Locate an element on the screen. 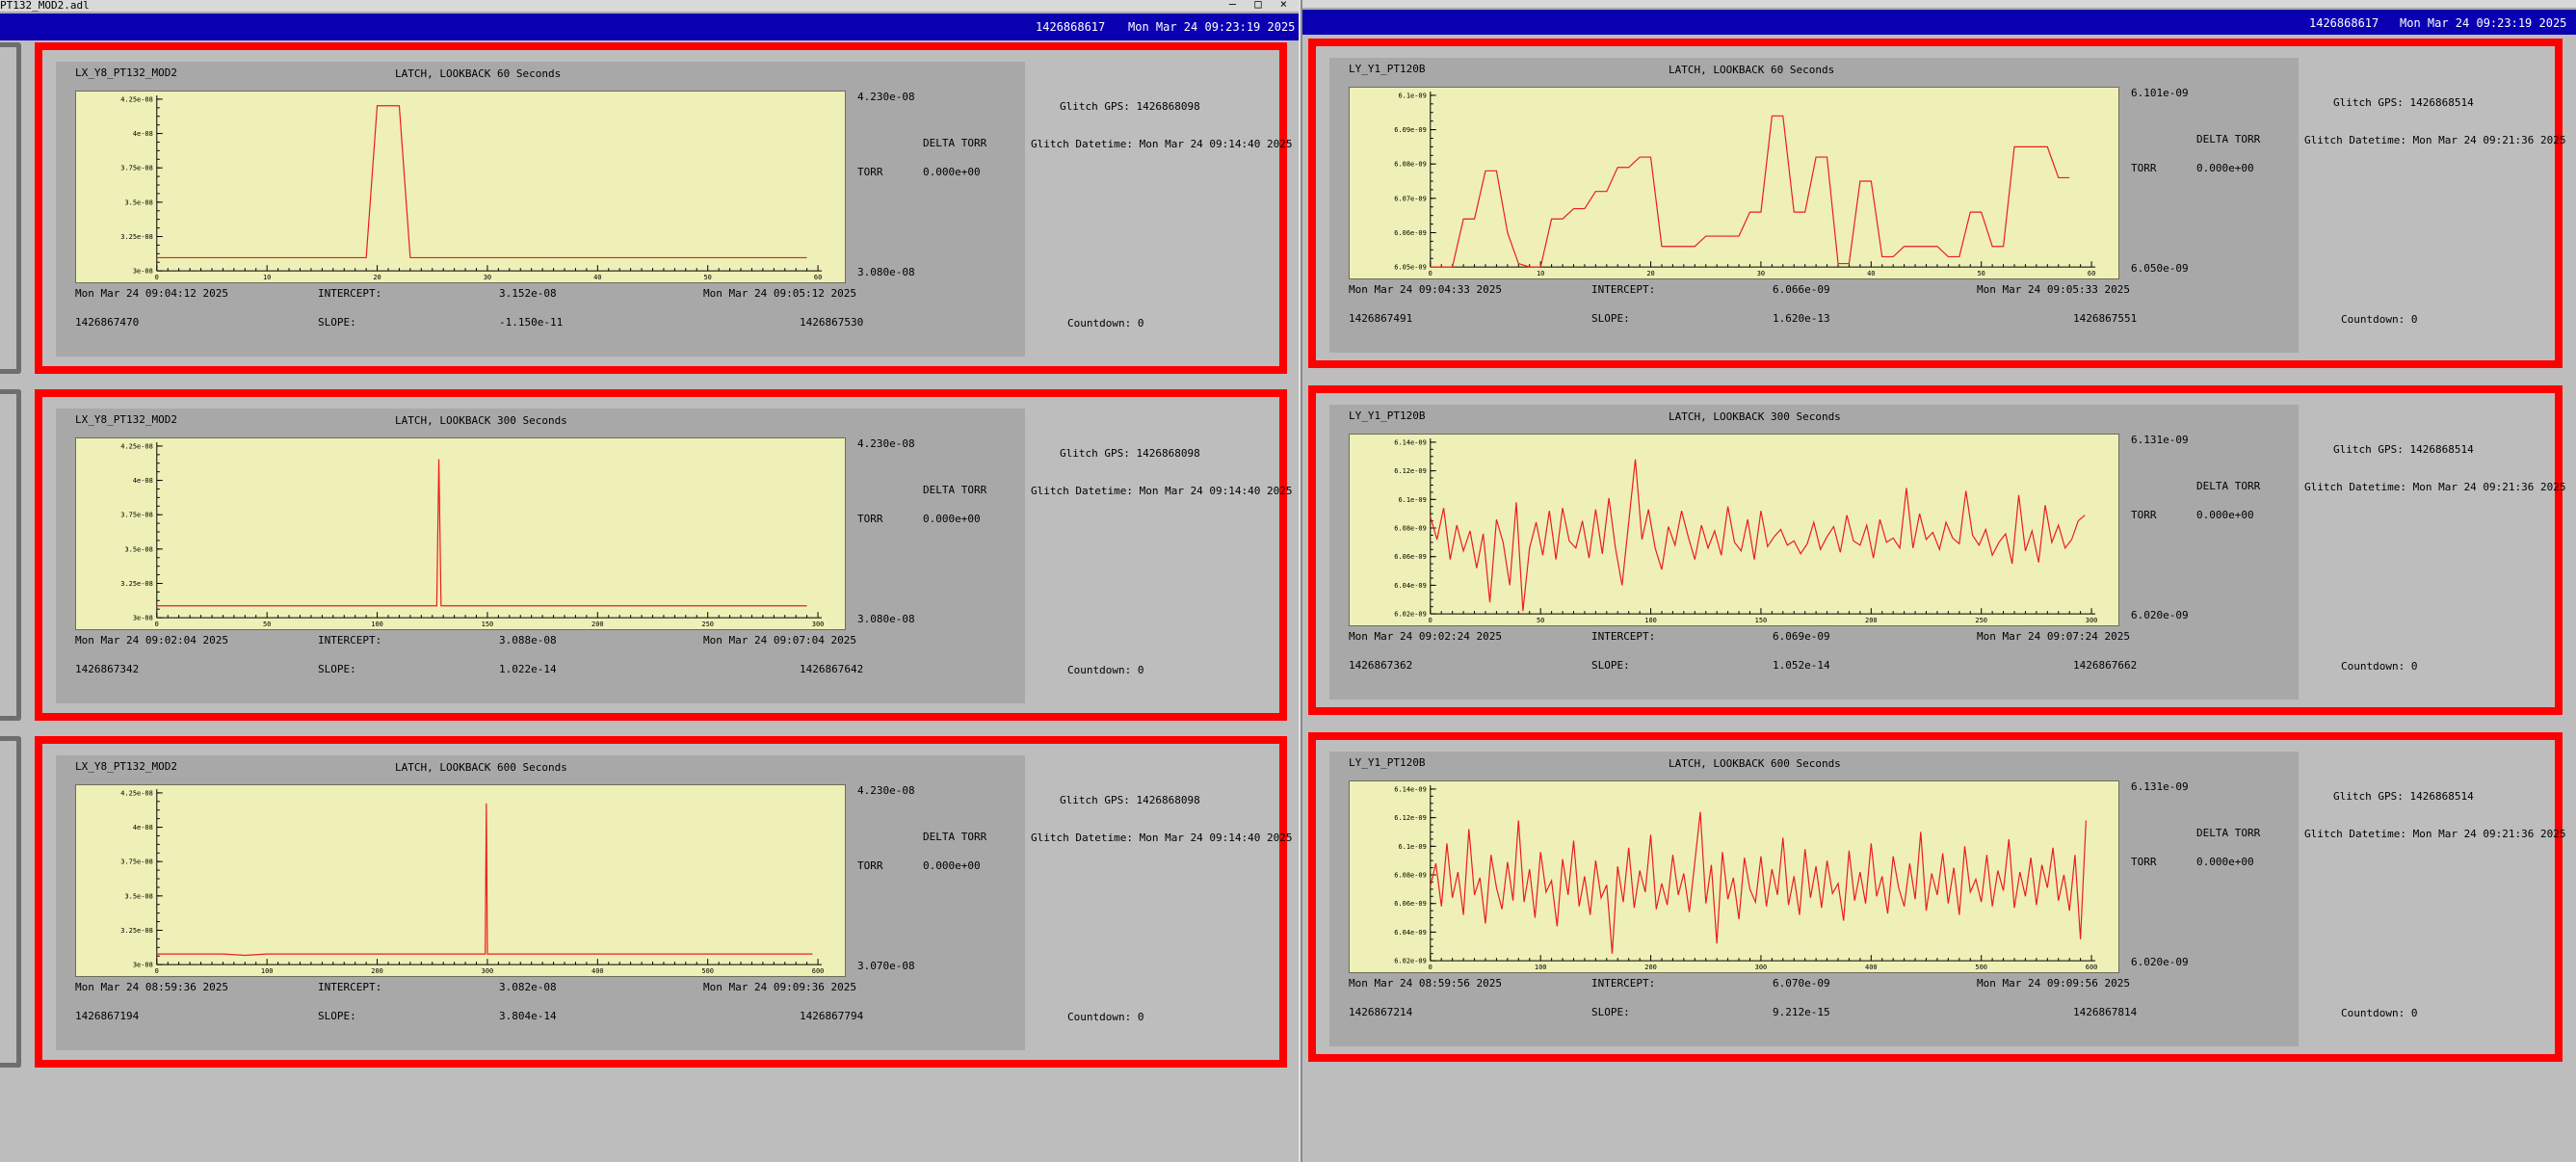 This screenshot has width=2576, height=1162. y-tick-label: 6.1e-09 is located at coordinates (1412, 96).